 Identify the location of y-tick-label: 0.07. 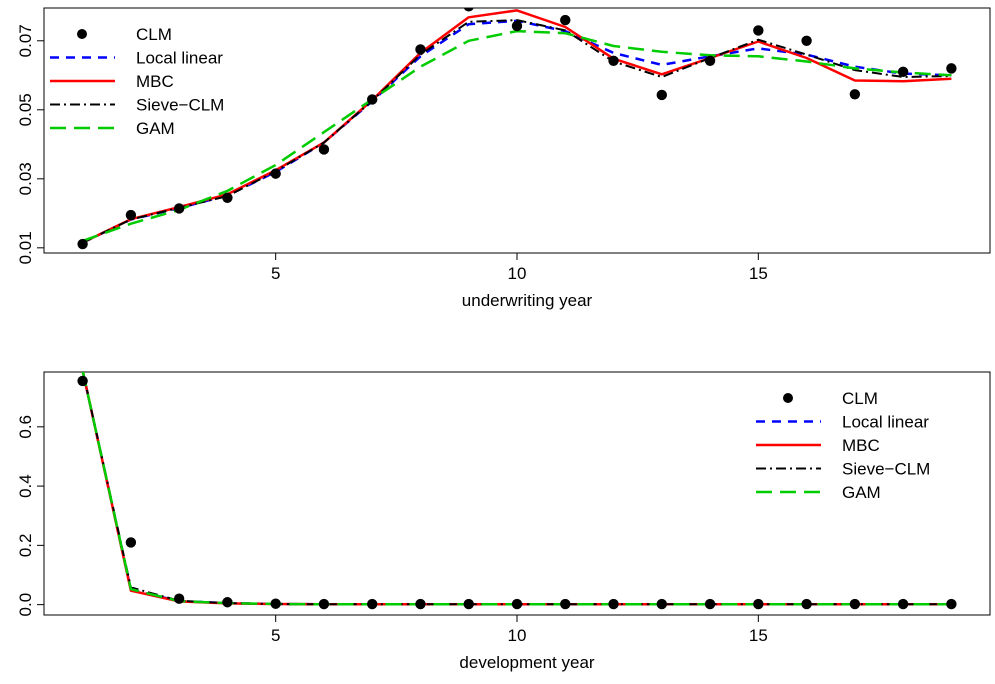
(25, 40).